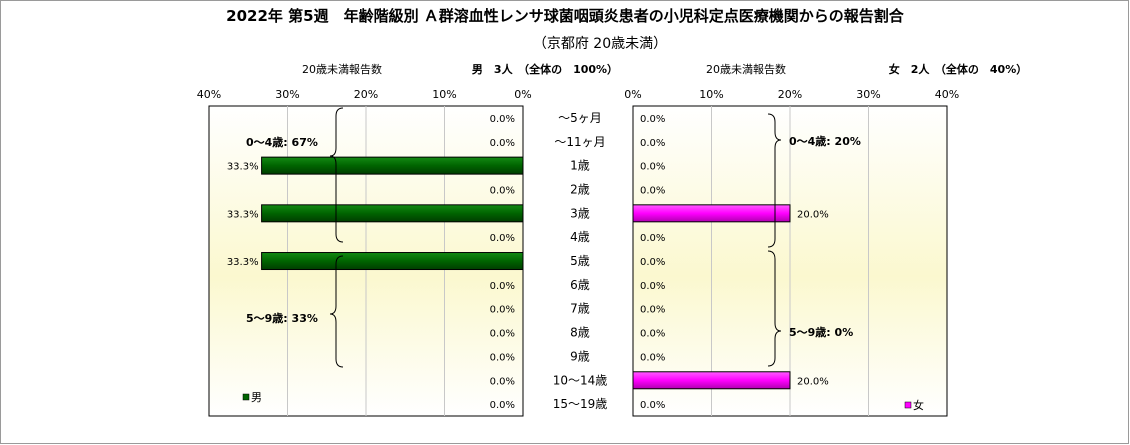 Image resolution: width=1130 pixels, height=445 pixels. Describe the element at coordinates (580, 213) in the screenshot. I see `age-category-label: 3歳` at that location.